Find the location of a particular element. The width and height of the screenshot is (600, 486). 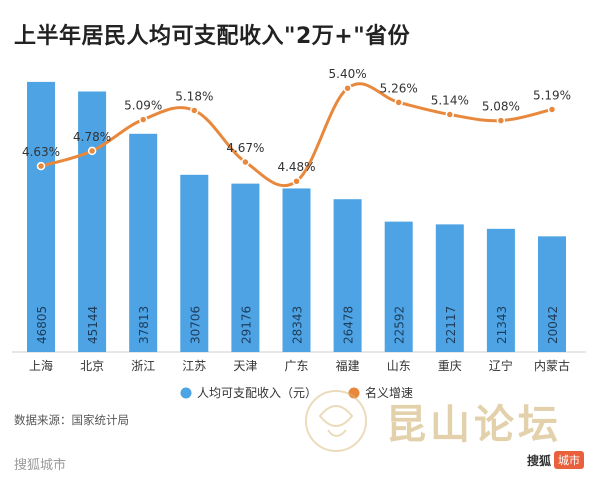

growth-value-label: 5.18% is located at coordinates (194, 96).